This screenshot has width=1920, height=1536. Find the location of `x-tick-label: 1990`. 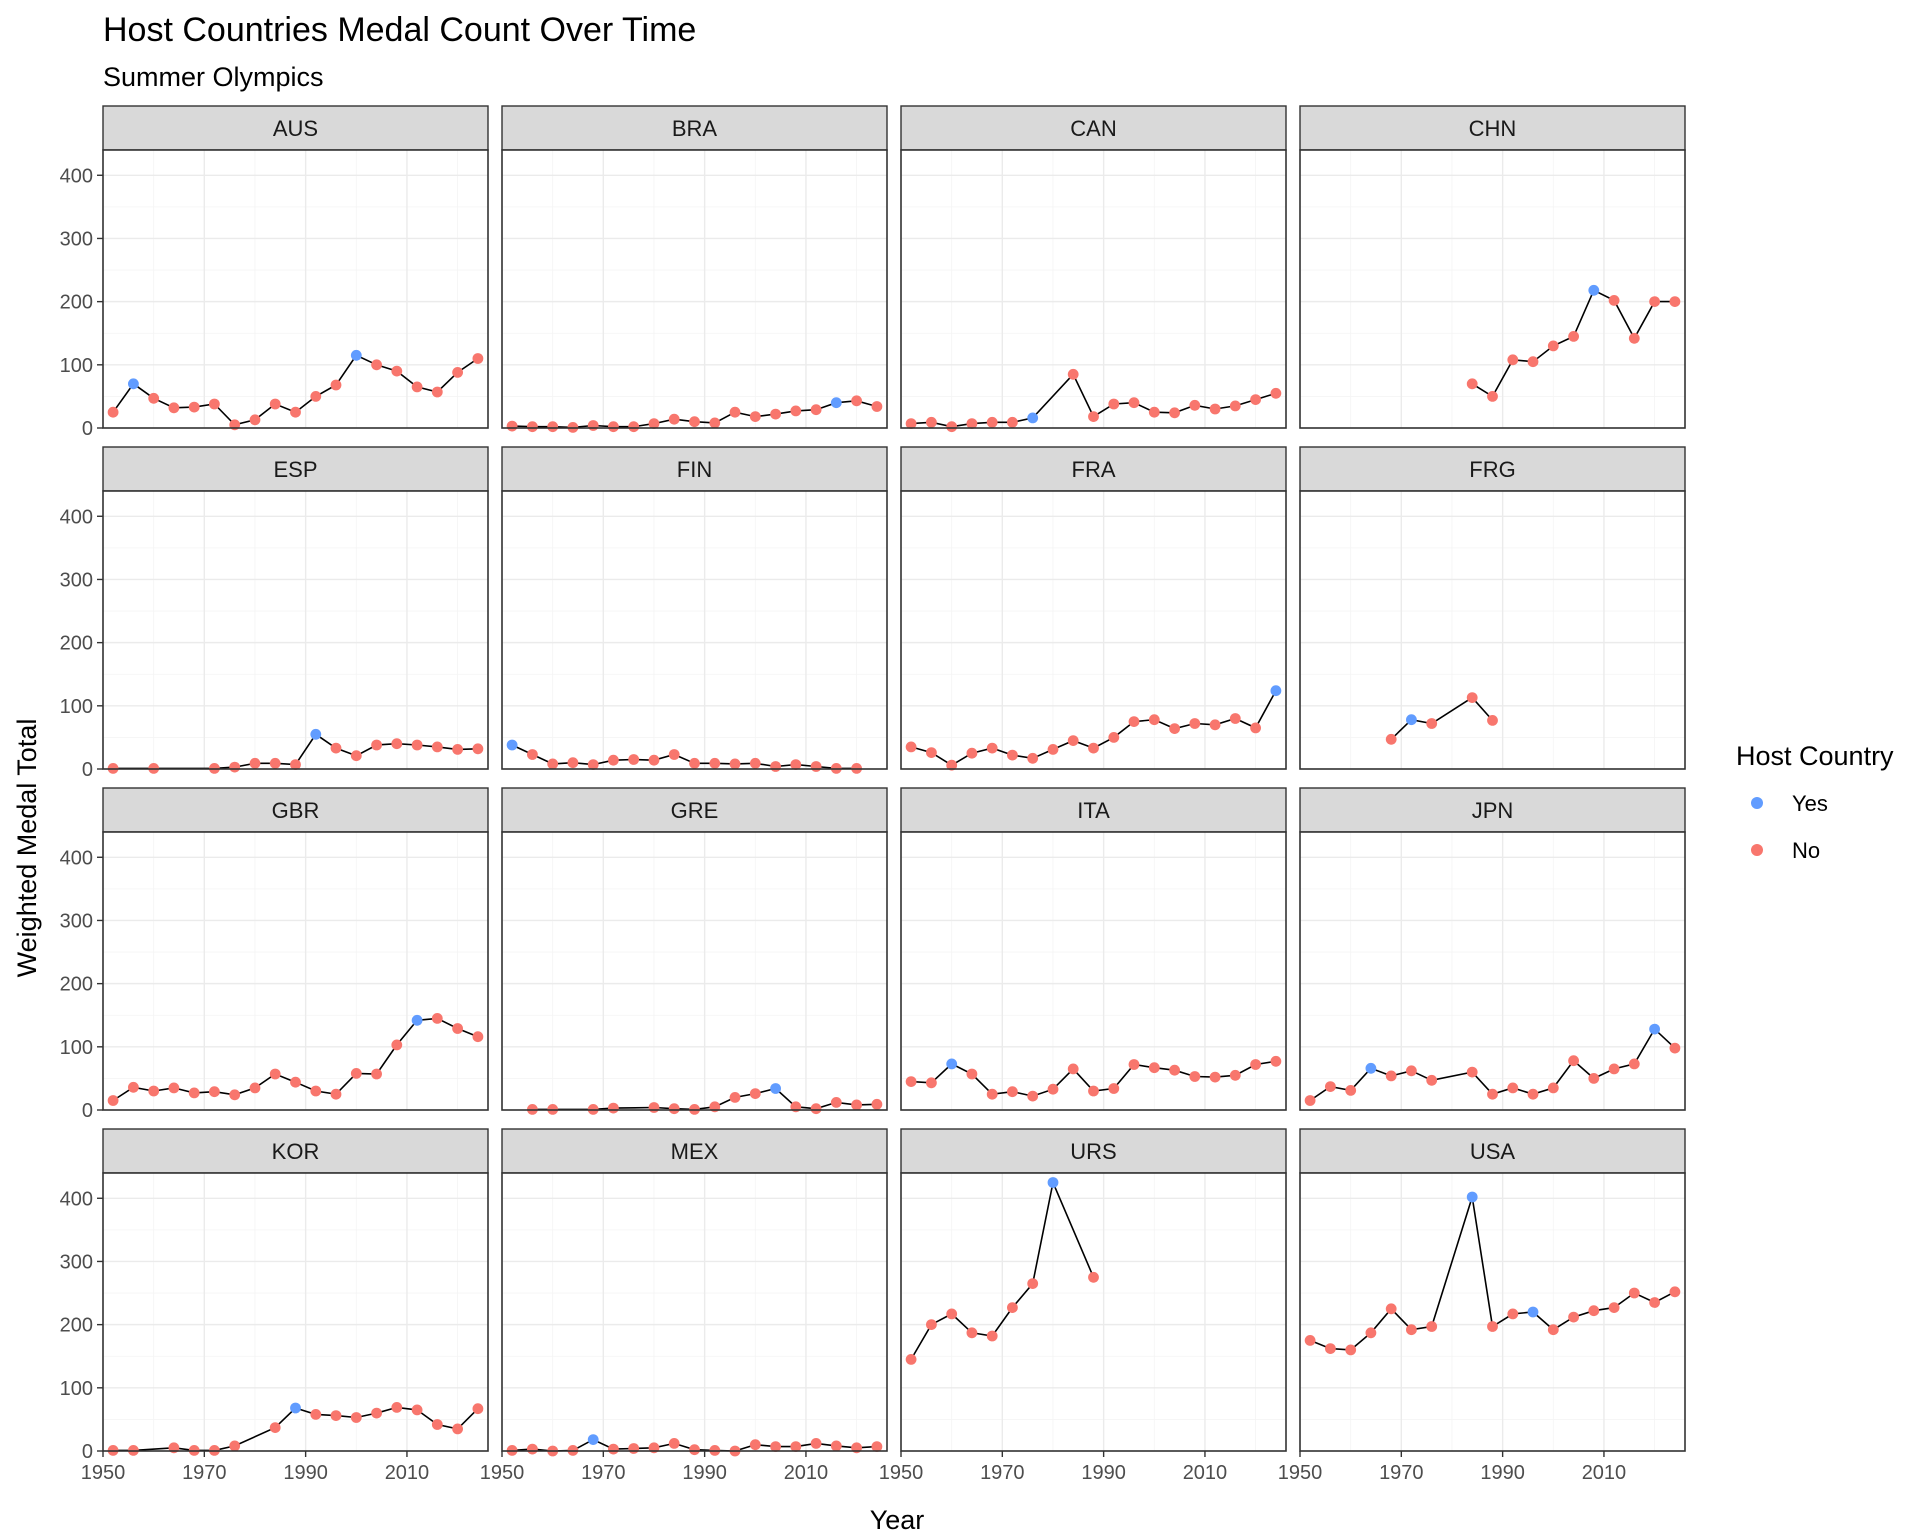

x-tick-label: 1990 is located at coordinates (1502, 1473).